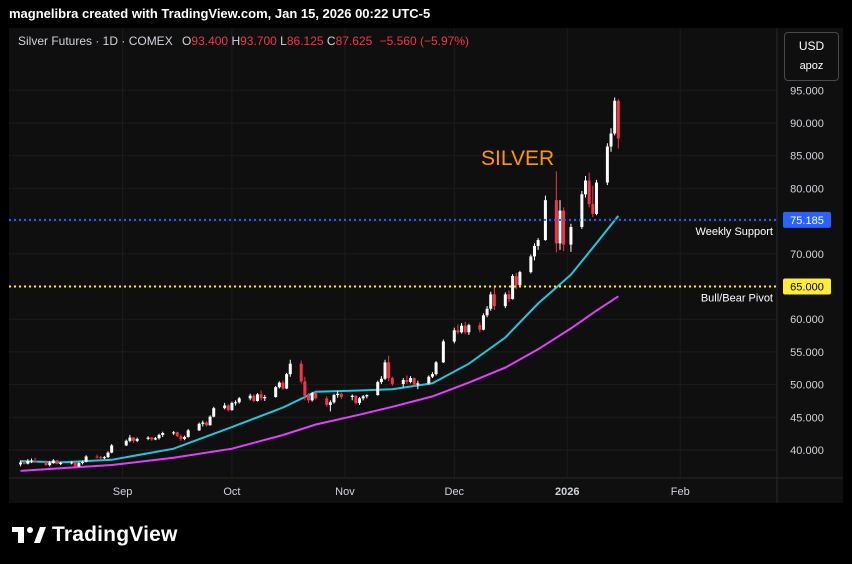 The image size is (852, 564). Describe the element at coordinates (807, 221) in the screenshot. I see `level-price-label-0: 75.185` at that location.